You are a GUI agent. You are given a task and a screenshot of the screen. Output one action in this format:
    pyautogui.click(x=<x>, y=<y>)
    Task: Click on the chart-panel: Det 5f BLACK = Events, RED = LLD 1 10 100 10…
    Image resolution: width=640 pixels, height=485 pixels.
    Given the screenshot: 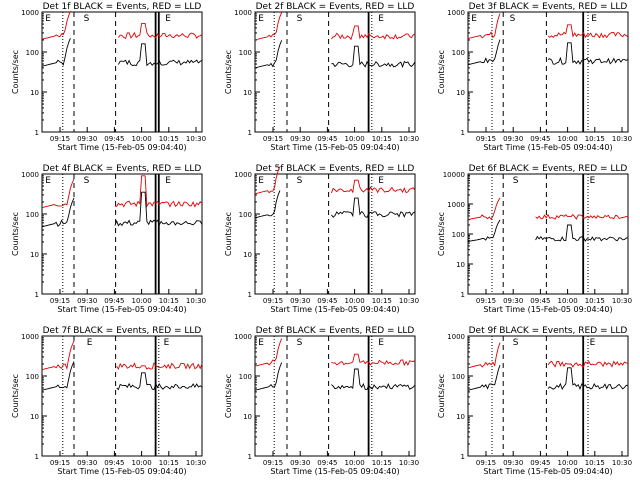 What is the action you would take?
    pyautogui.click(x=321, y=239)
    